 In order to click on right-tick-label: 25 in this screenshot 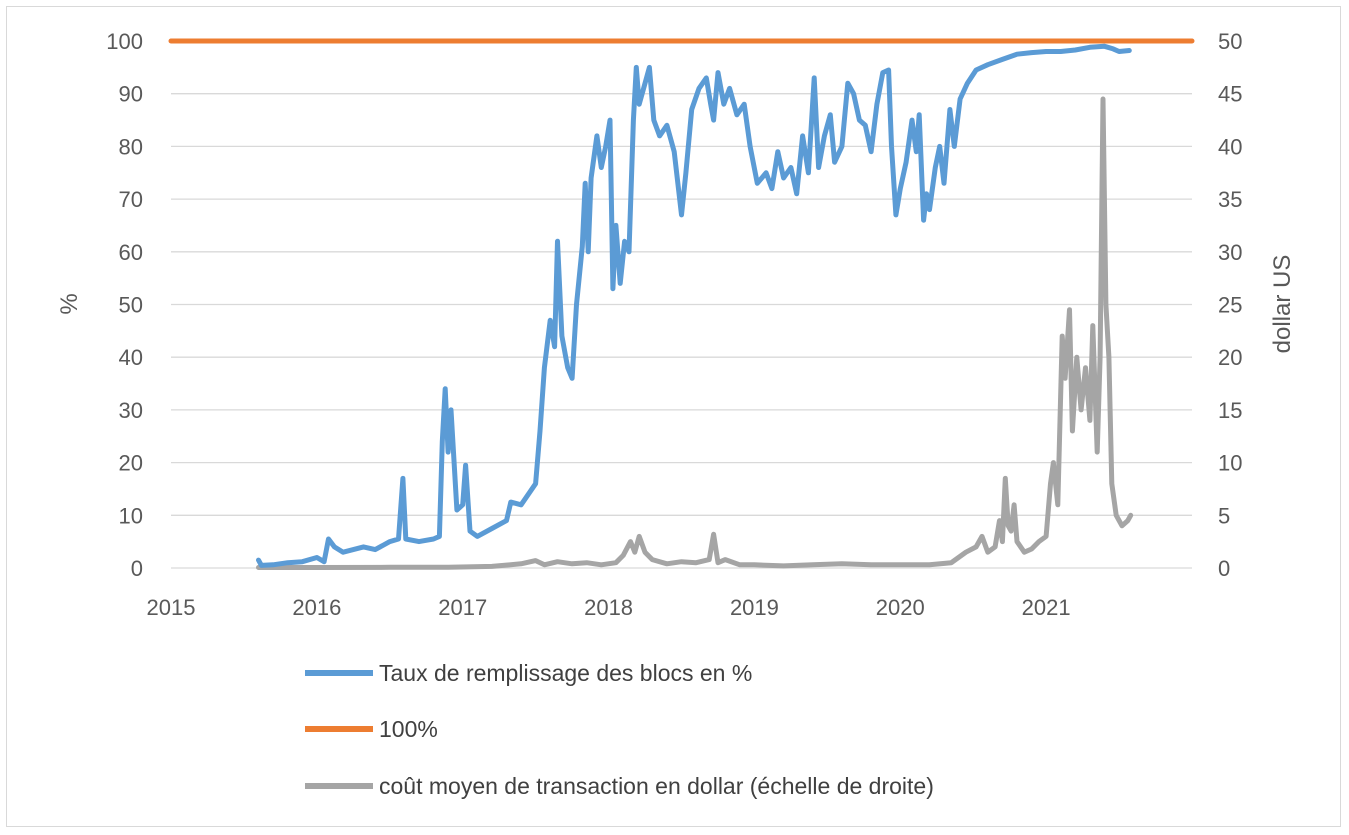, I will do `click(1230, 305)`.